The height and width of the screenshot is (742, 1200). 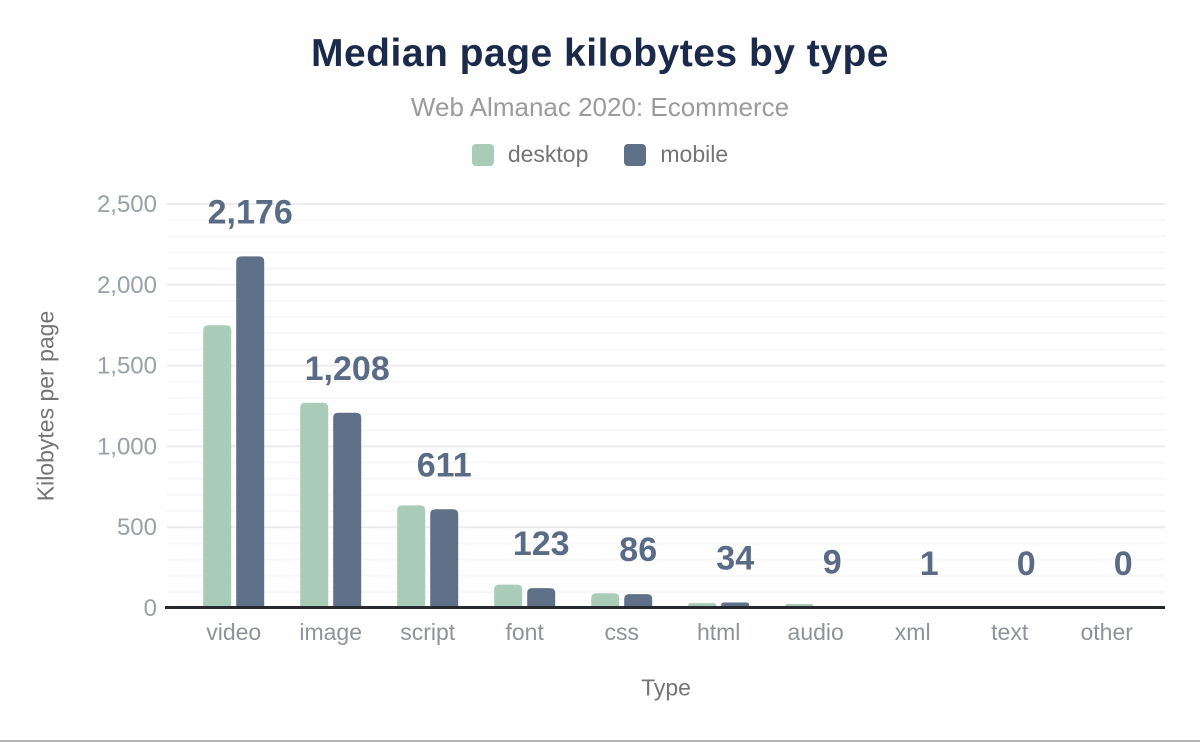 What do you see at coordinates (638, 550) in the screenshot?
I see `value-label: 86` at bounding box center [638, 550].